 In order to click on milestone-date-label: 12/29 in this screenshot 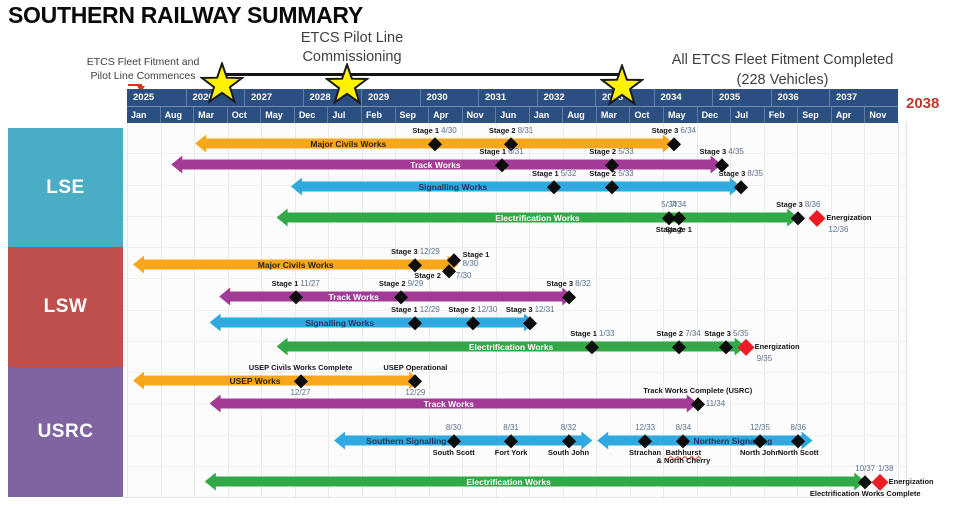, I will do `click(415, 392)`.